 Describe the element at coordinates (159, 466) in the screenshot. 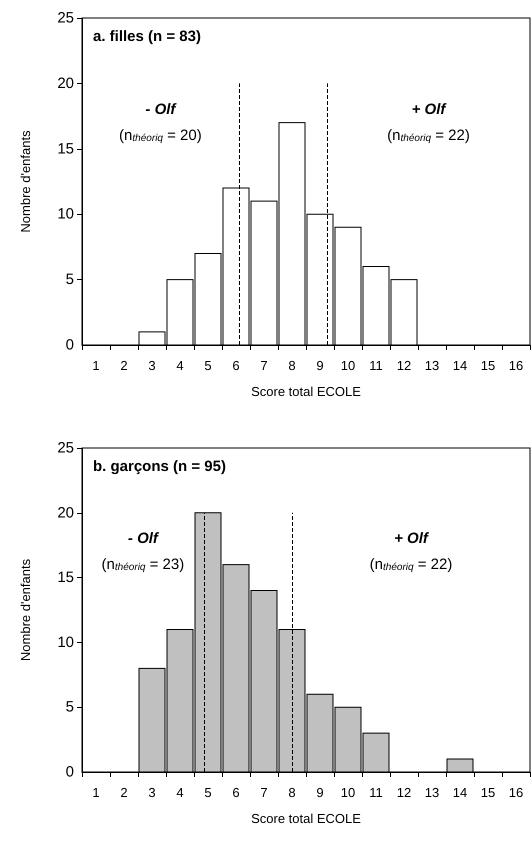

I see `text: b. garçons (n = 95)` at that location.